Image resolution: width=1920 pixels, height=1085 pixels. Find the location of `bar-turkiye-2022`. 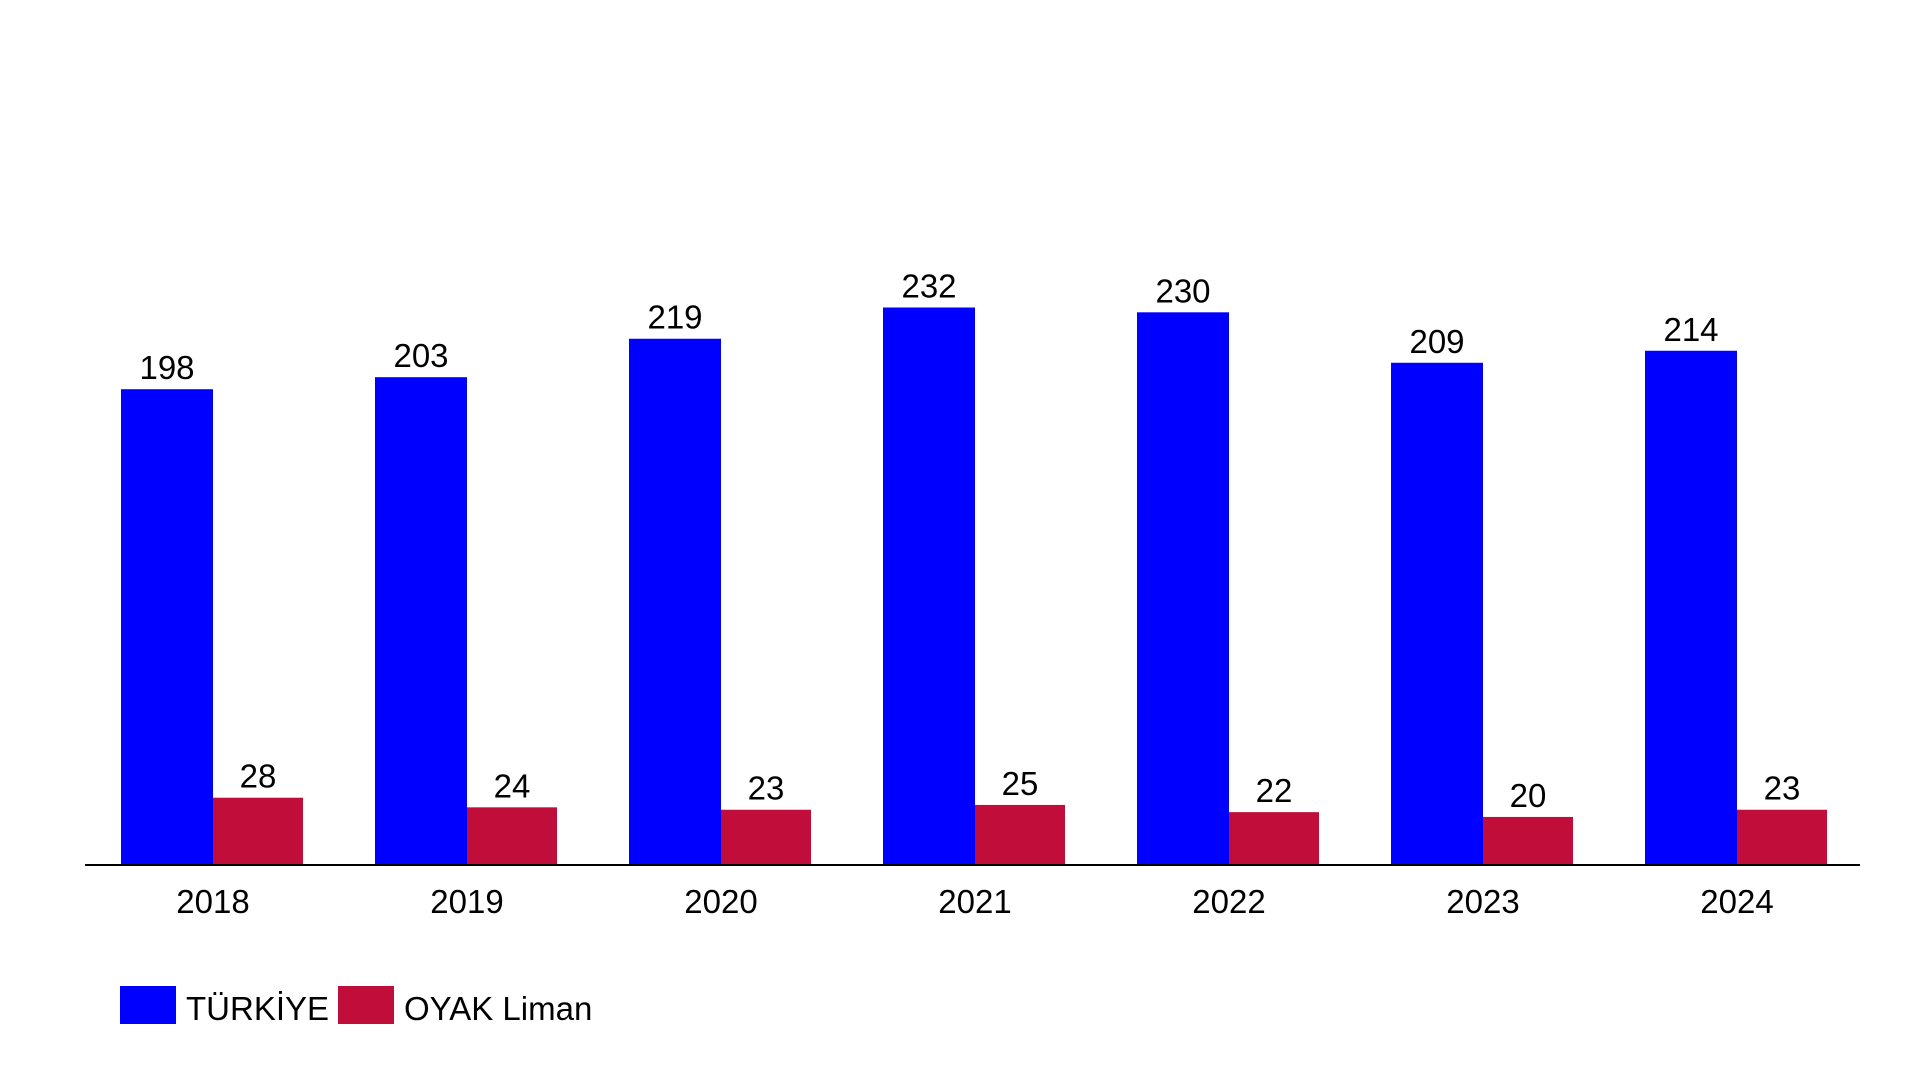

bar-turkiye-2022 is located at coordinates (1183, 588).